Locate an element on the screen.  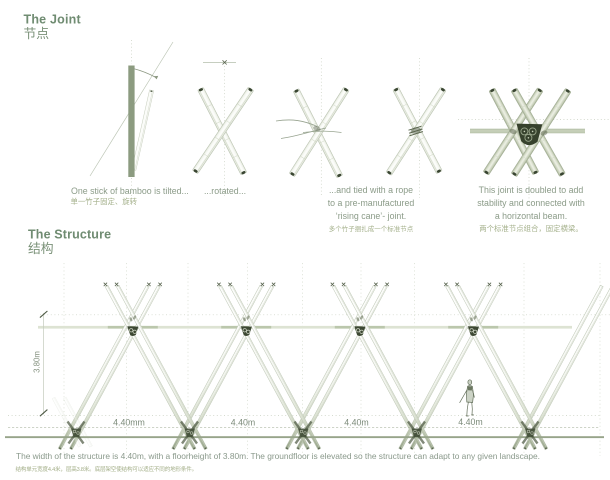
svg-text: 单一竹子固定、旋转 is located at coordinates (104, 201).